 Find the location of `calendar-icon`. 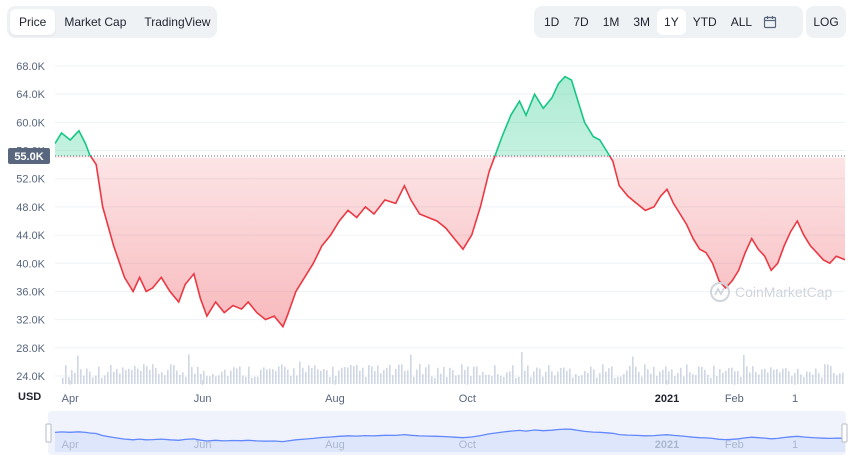

calendar-icon is located at coordinates (770, 22).